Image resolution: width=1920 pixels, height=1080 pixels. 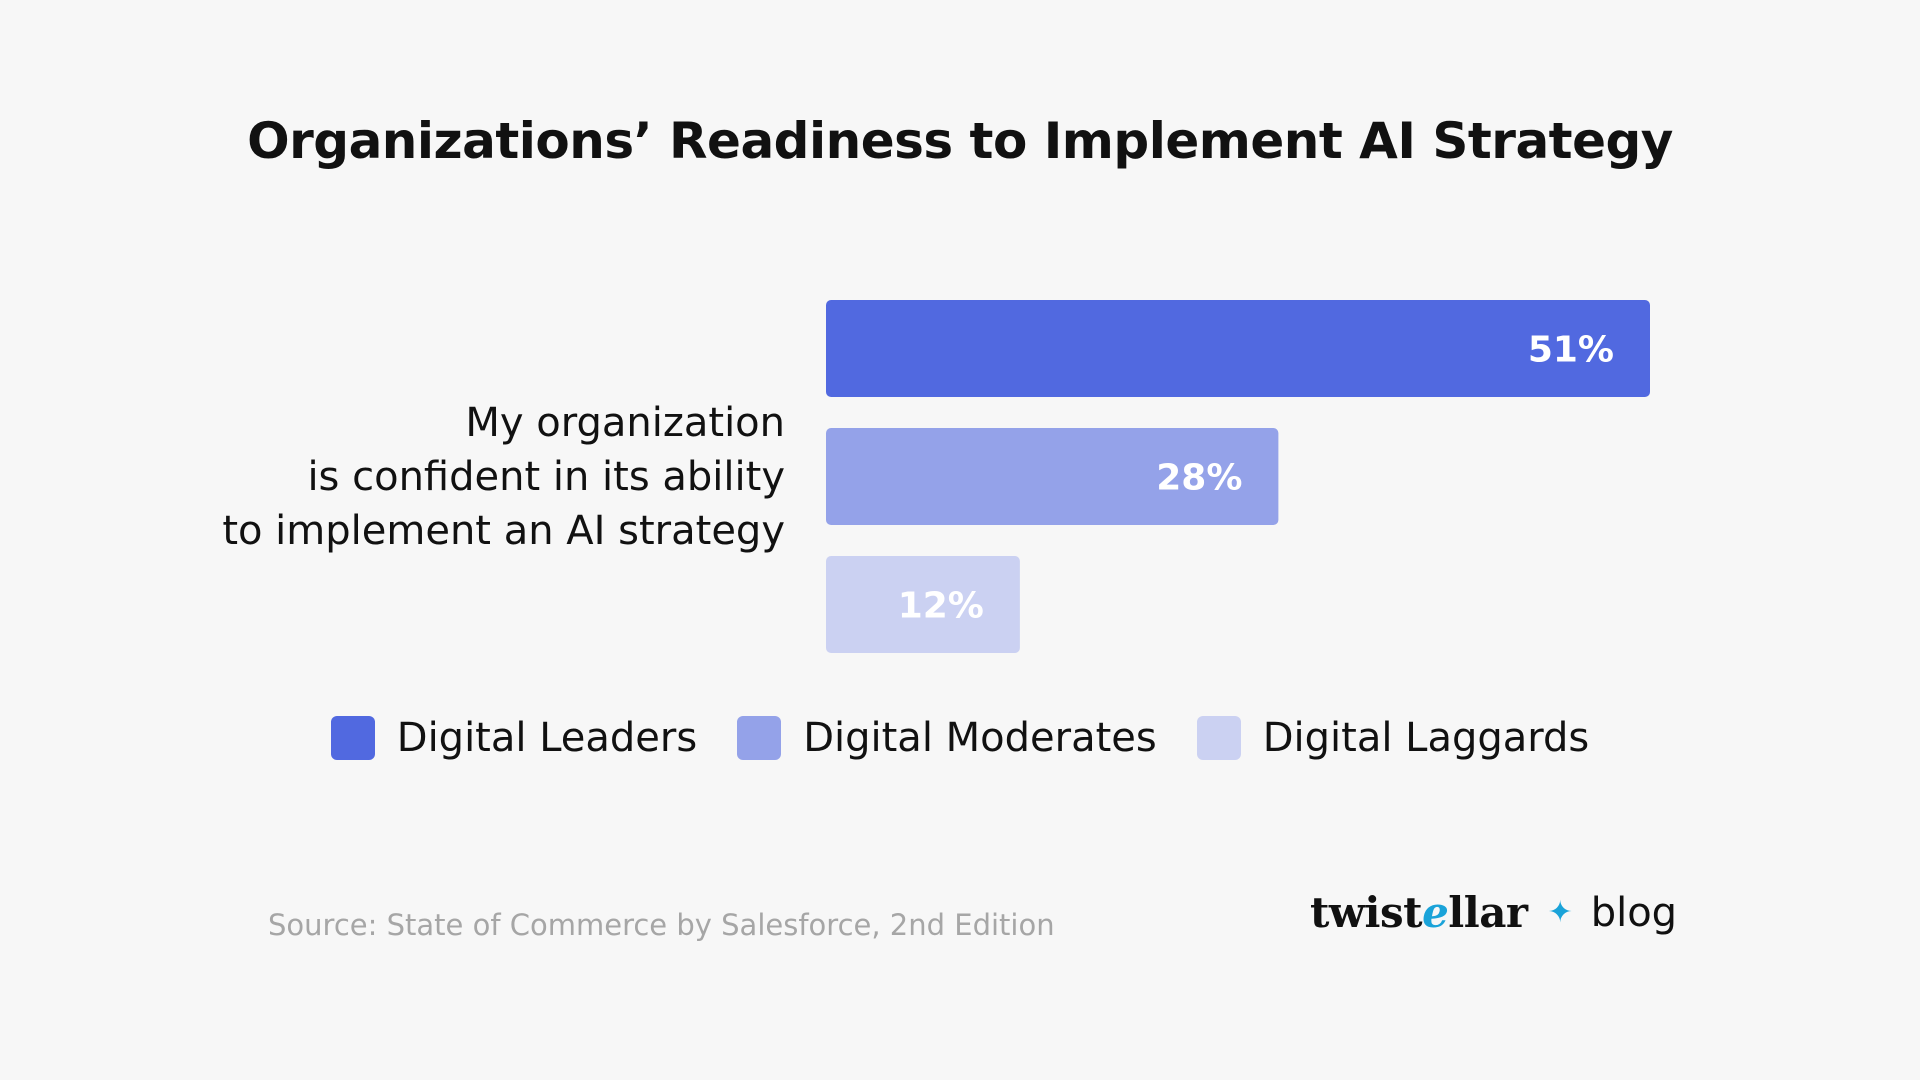 I want to click on legend-item-digital-laggards: Digital Laggards, so click(x=1393, y=738).